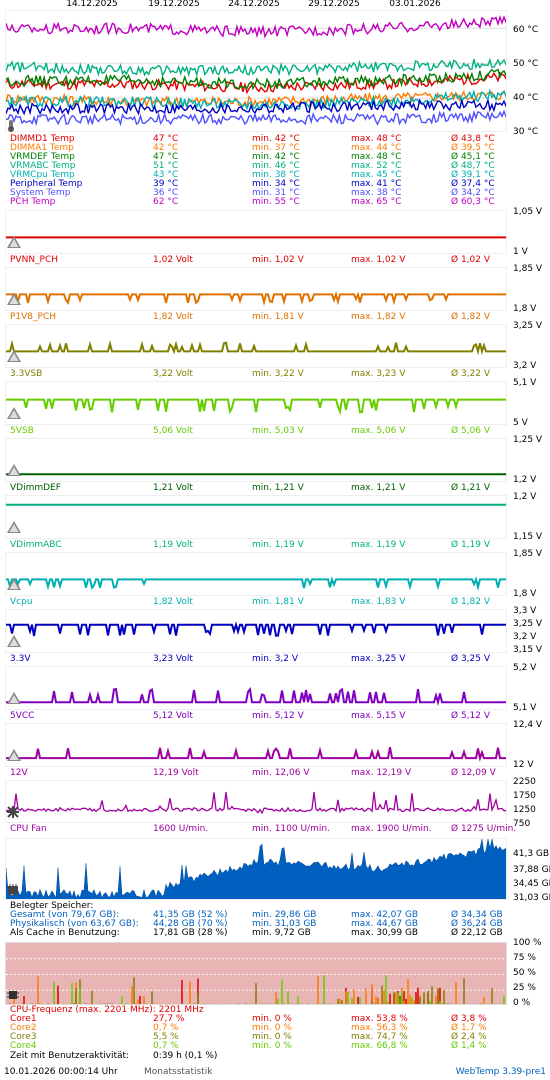 This screenshot has height=1080, width=550. What do you see at coordinates (528, 650) in the screenshot?
I see `y-tick-label: 3,15 V` at bounding box center [528, 650].